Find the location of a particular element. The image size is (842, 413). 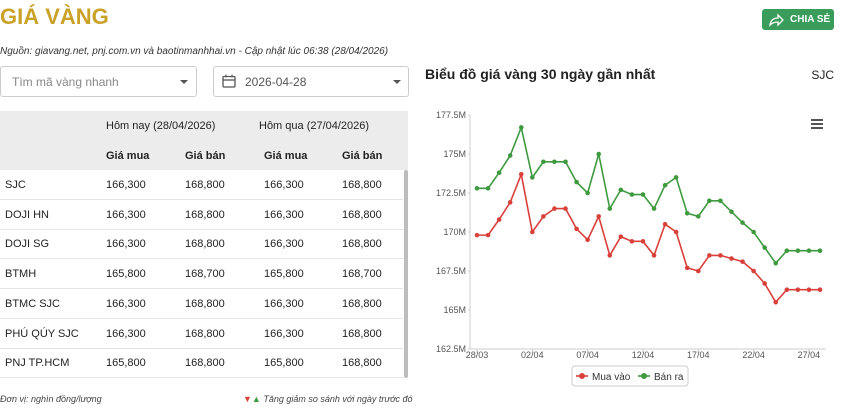

chart-subtitle: SJC is located at coordinates (822, 75).